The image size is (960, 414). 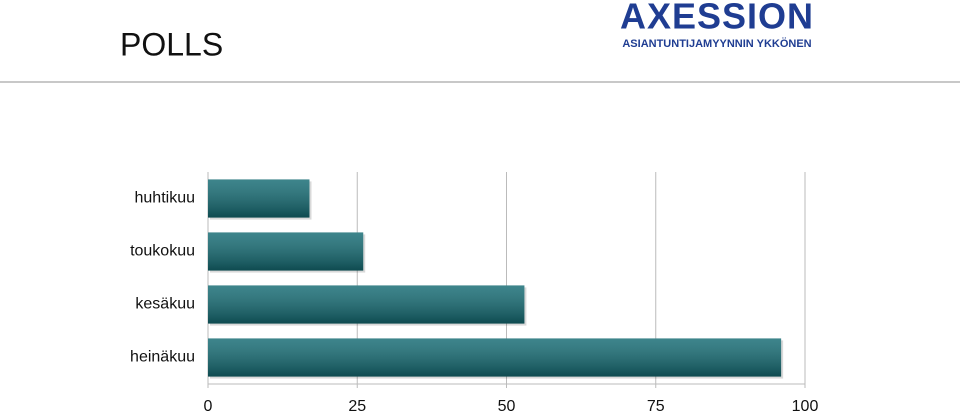 What do you see at coordinates (805, 406) in the screenshot?
I see `x-tick-label: 100` at bounding box center [805, 406].